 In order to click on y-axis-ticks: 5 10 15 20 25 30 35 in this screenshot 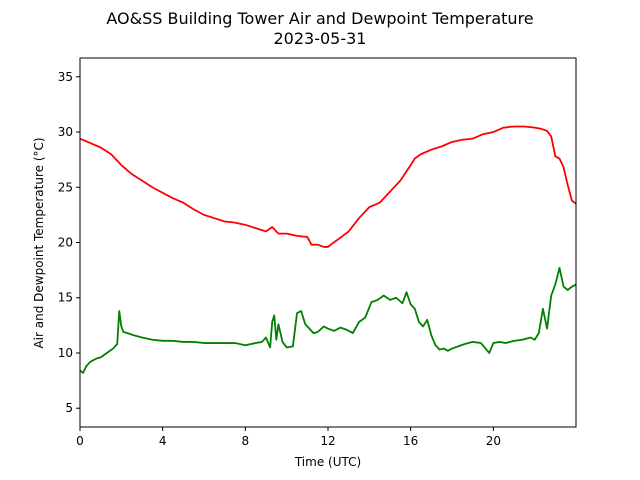, I will do `click(69, 242)`.